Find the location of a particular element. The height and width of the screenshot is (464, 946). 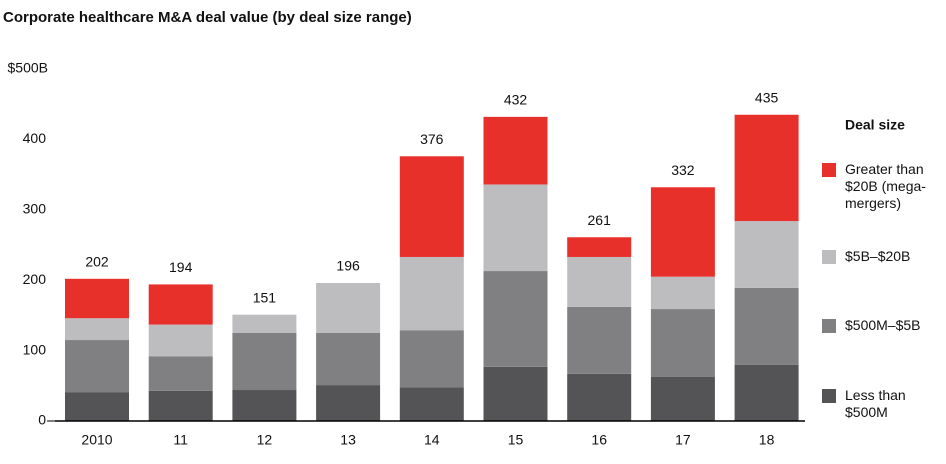

y-tick-label: 0 is located at coordinates (42, 420).